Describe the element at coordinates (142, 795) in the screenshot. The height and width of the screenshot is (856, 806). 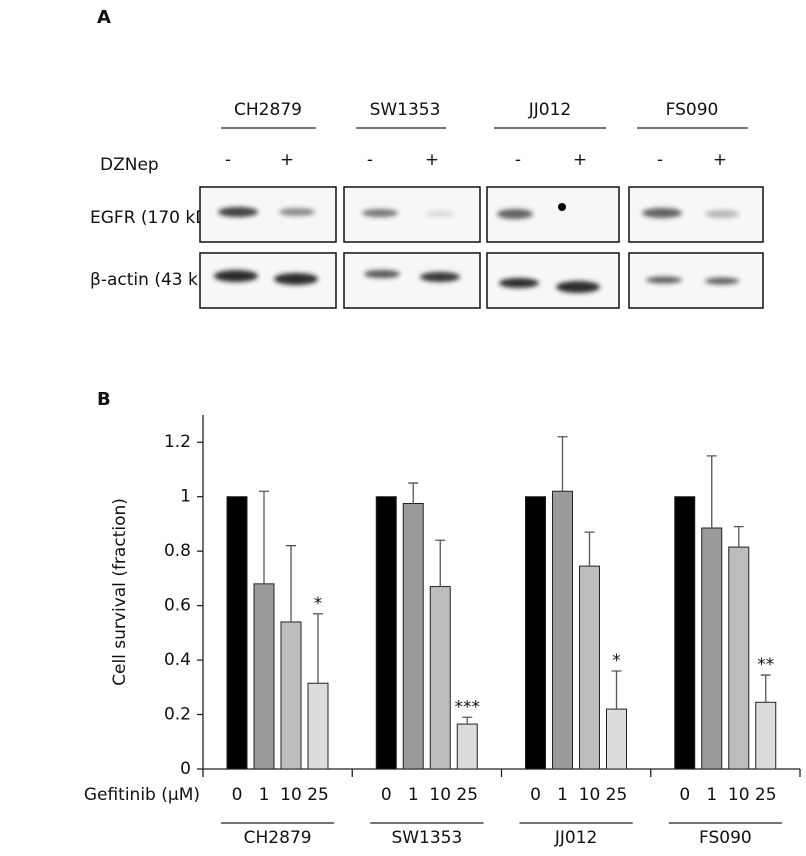
I see `x-axis-label: Gefitinib (μM)` at that location.